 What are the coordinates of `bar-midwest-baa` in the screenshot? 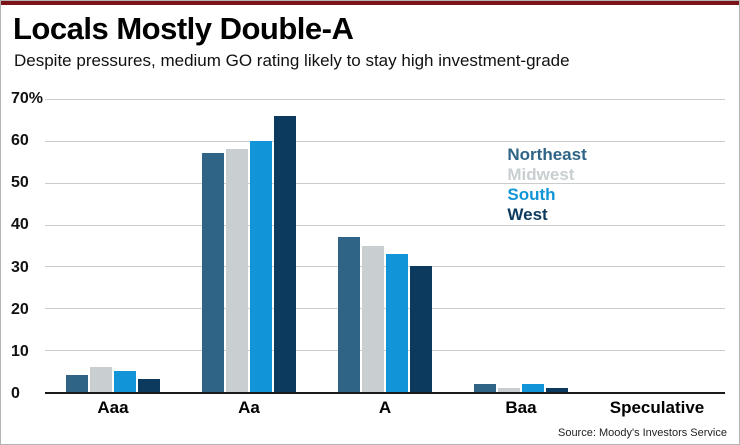 It's located at (509, 389).